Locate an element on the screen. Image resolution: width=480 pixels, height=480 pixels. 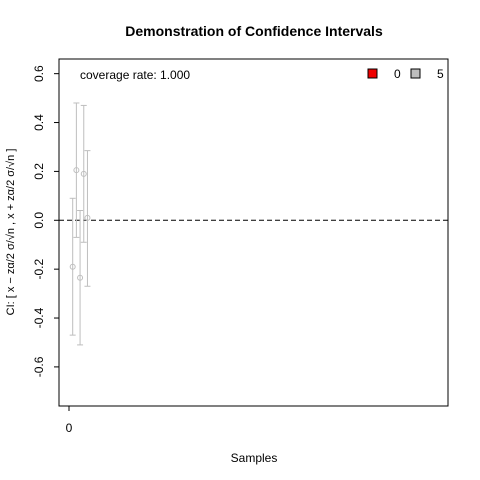
legend-item: 0 is located at coordinates (384, 74).